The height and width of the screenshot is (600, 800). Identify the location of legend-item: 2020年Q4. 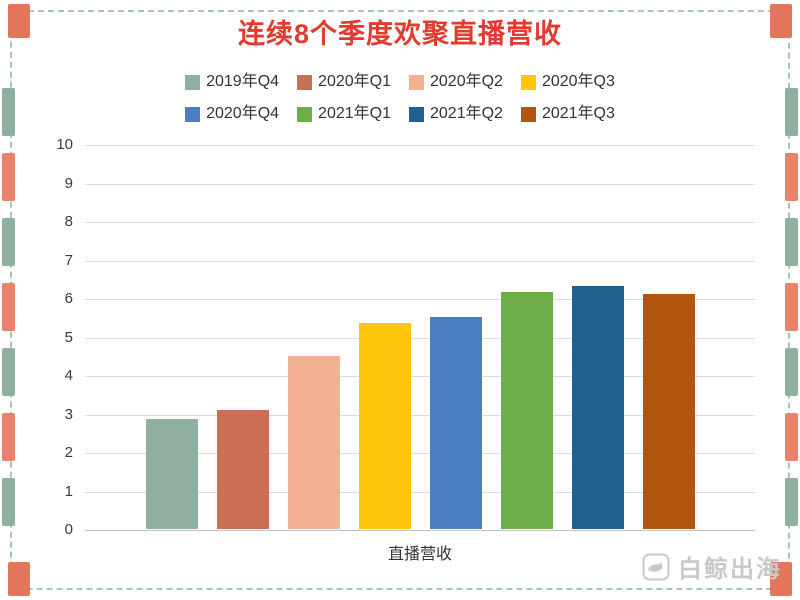
(232, 114).